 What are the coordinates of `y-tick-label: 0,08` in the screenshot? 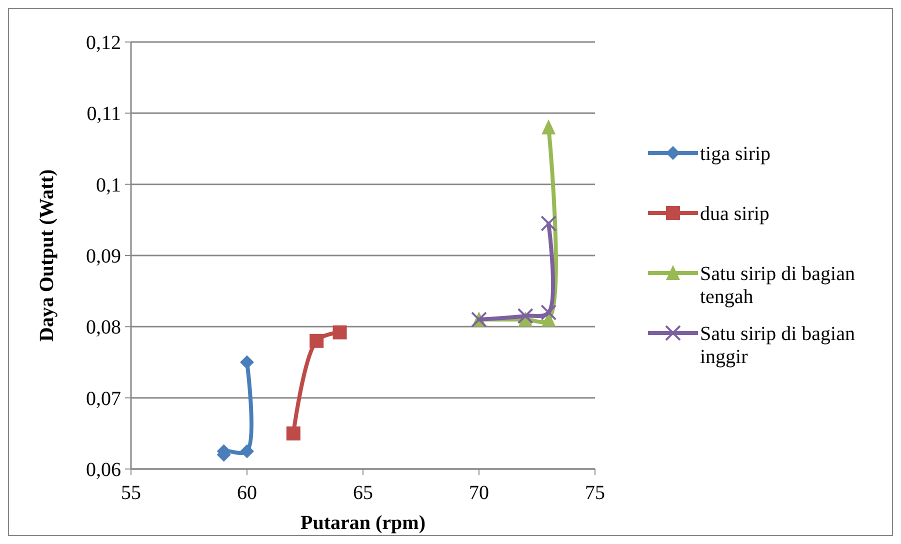 It's located at (103, 327).